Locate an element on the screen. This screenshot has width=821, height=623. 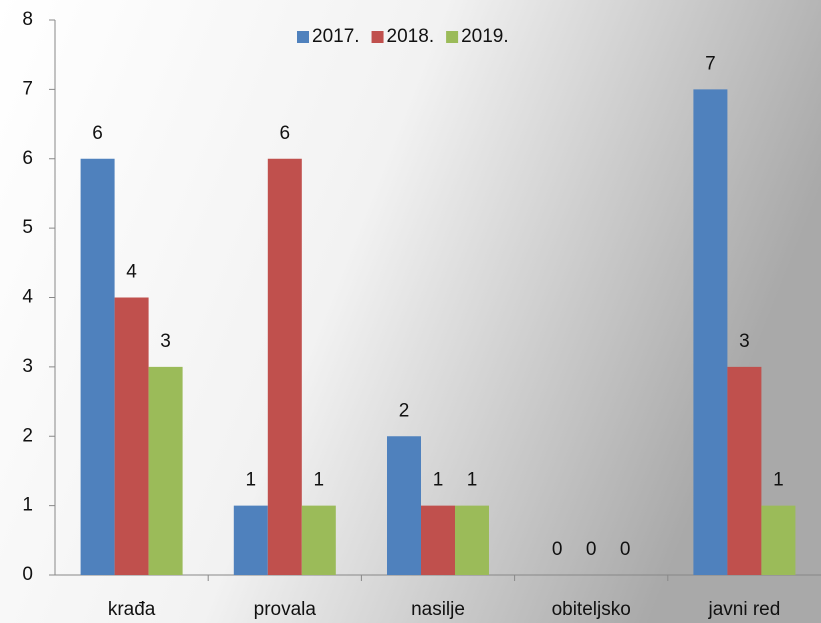
y-tick-label: 4 is located at coordinates (27, 297).